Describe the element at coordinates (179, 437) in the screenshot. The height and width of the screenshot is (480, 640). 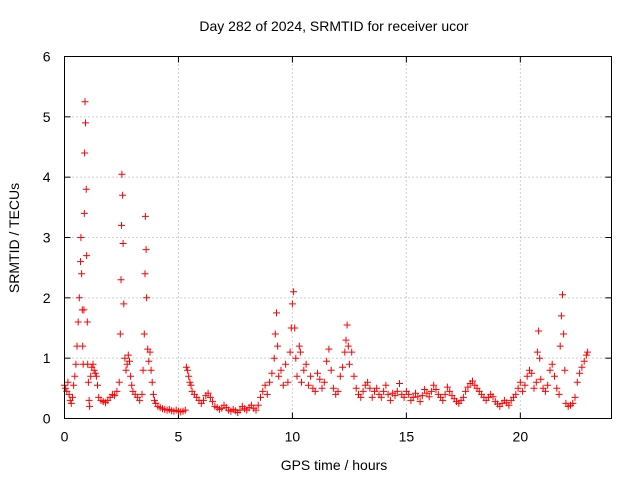
I see `x-tick-label: 5` at that location.